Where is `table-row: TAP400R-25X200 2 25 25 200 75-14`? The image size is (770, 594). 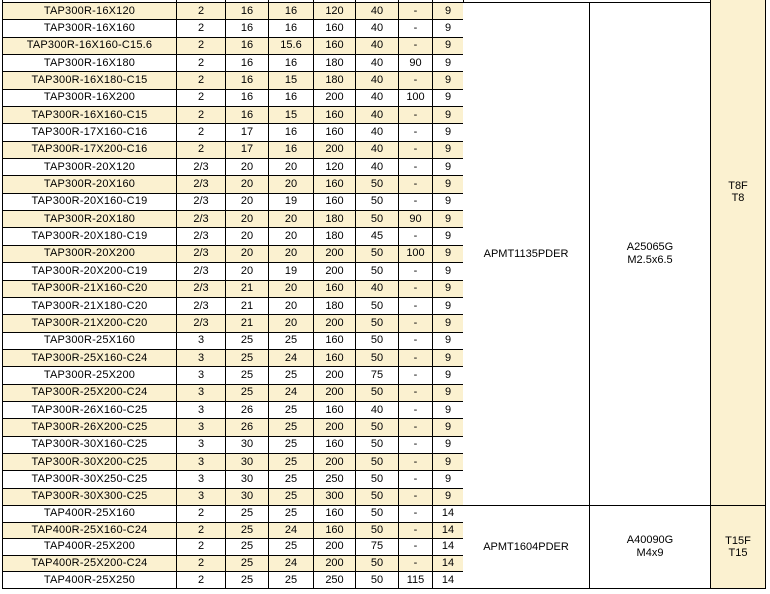
table-row: TAP400R-25X200 2 25 25 200 75-14 is located at coordinates (233, 547).